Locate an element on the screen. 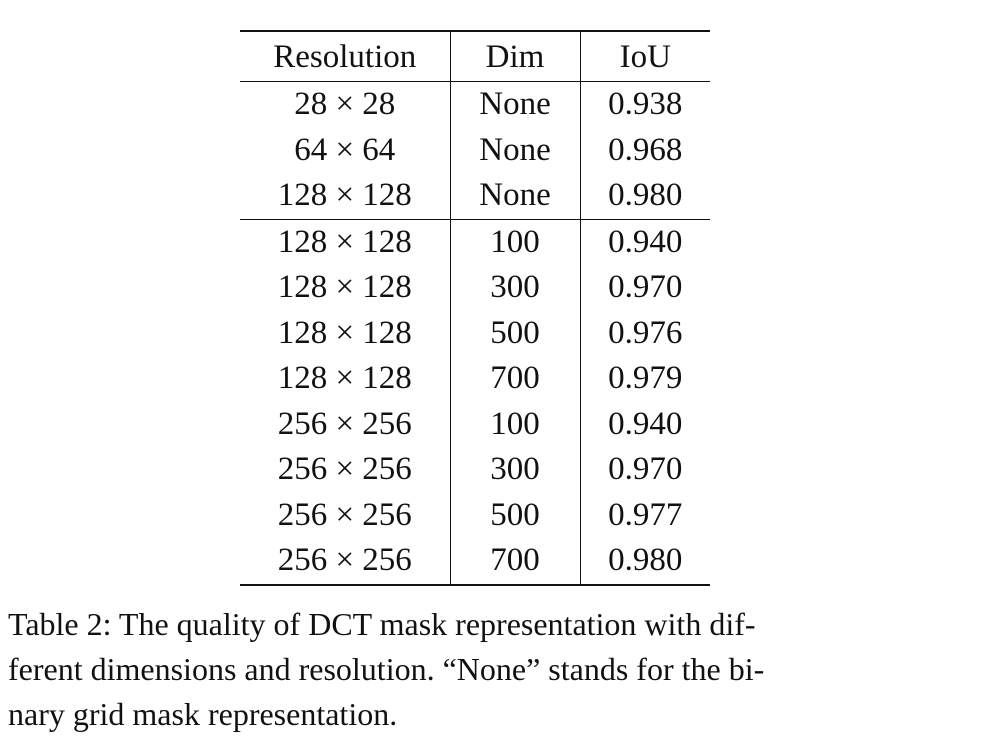 The image size is (981, 754). table-row: 256 × 256 500 0.977 is located at coordinates (475, 515).